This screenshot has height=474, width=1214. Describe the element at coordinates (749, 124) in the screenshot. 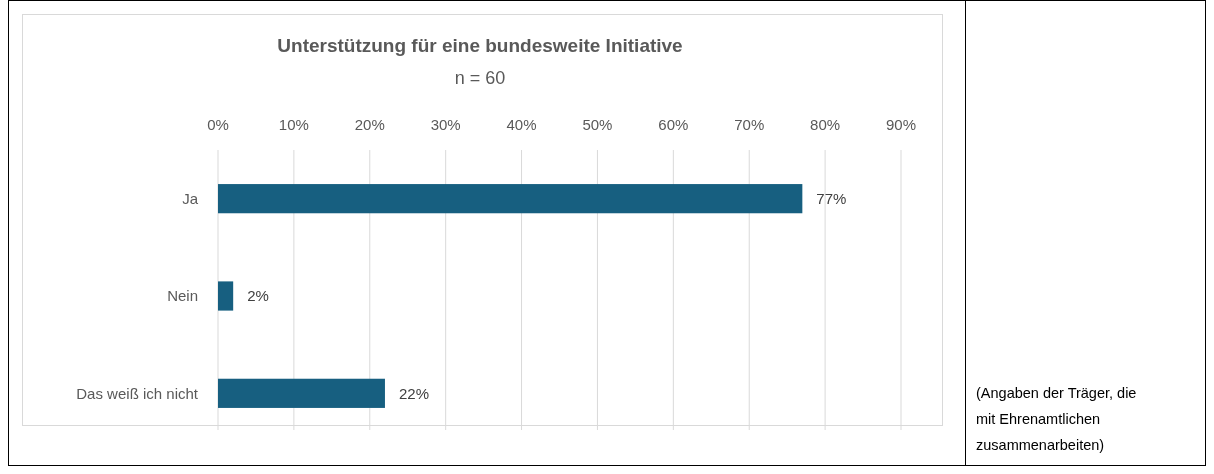

I see `x-tick-label: 70%` at that location.